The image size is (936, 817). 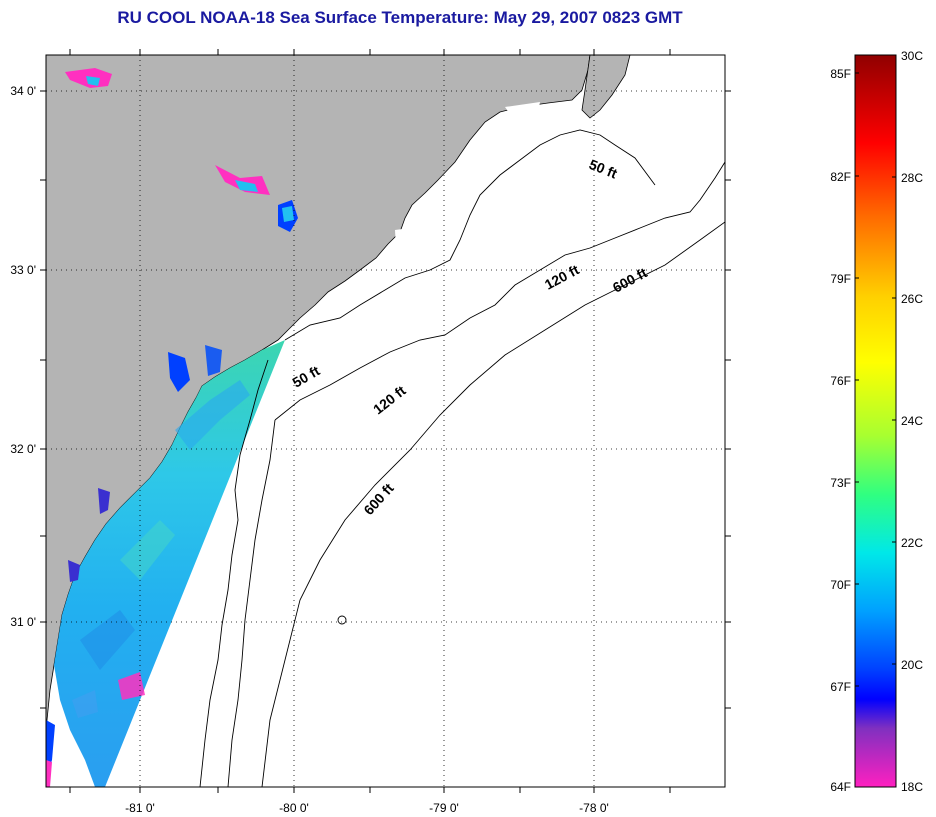 I want to click on lon-label-78: -78 0', so click(x=594, y=808).